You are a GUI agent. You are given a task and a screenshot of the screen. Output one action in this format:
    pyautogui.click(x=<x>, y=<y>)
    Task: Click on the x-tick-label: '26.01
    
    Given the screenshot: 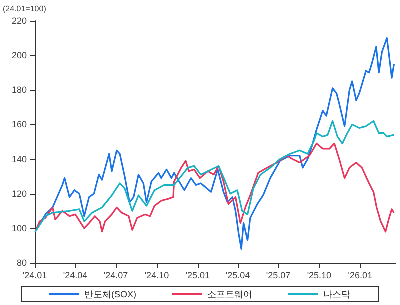 What is the action you would take?
    pyautogui.click(x=360, y=275)
    